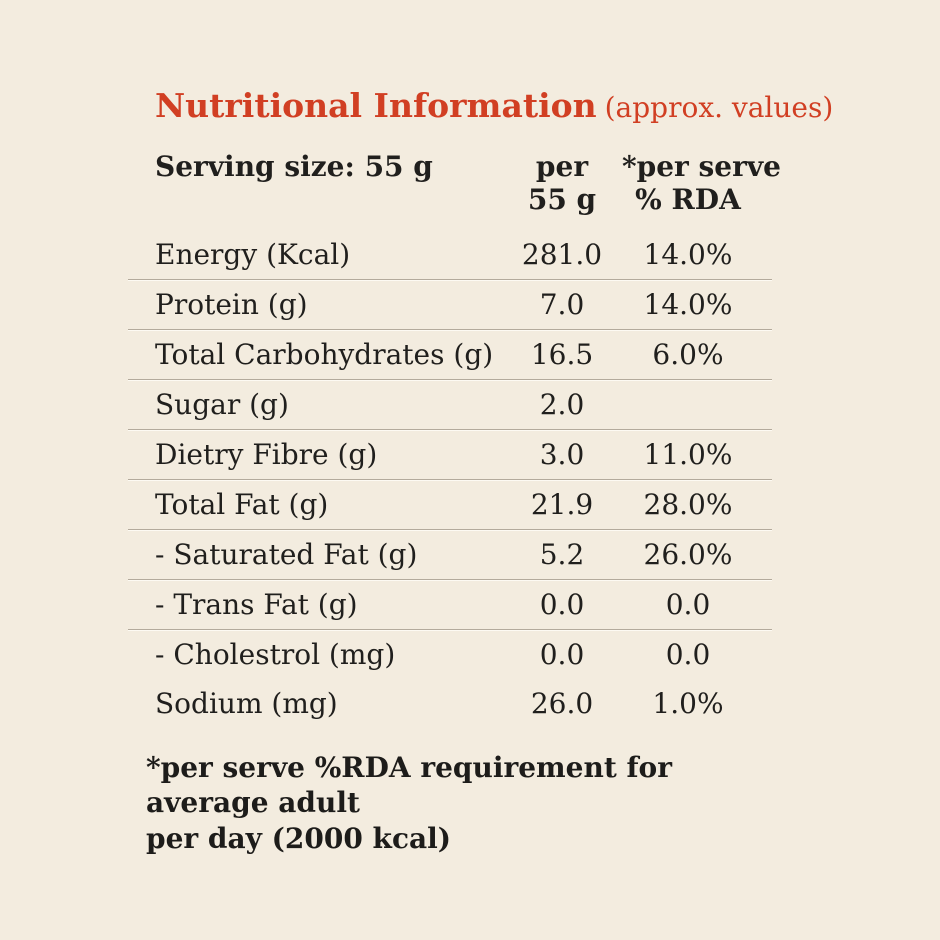  Describe the element at coordinates (562, 703) in the screenshot. I see `row-per-55g-value: 26.0` at that location.